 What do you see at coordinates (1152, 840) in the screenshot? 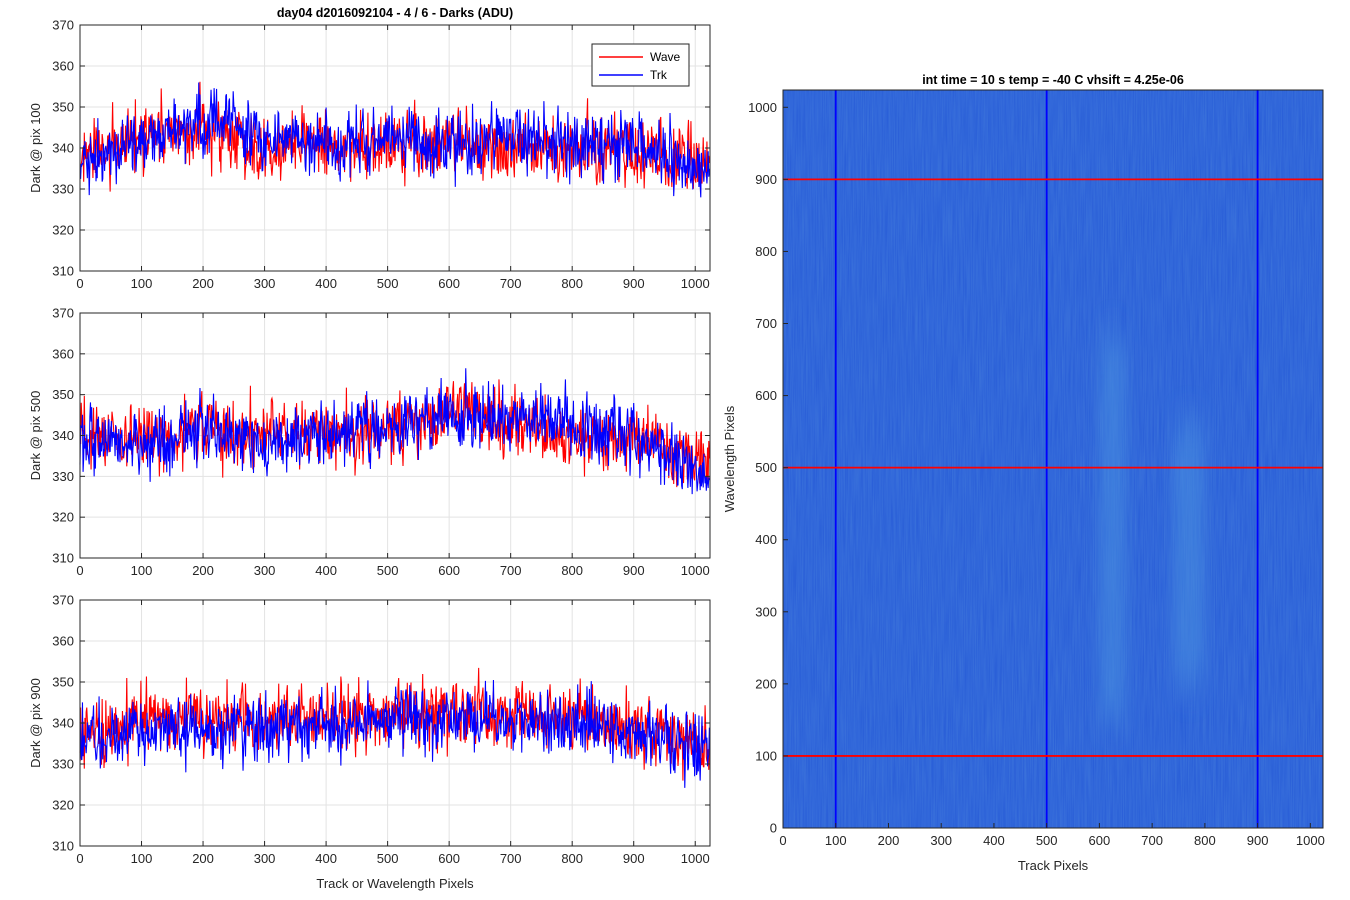
I see `heatmap-xtick-label: 700` at bounding box center [1152, 840].